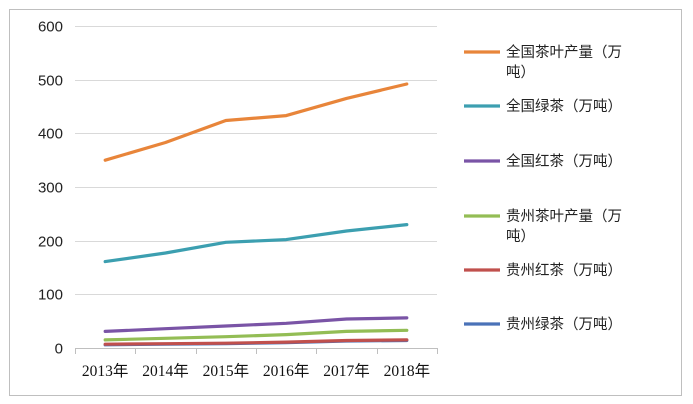  I want to click on y-tick-label: 300, so click(50, 188).